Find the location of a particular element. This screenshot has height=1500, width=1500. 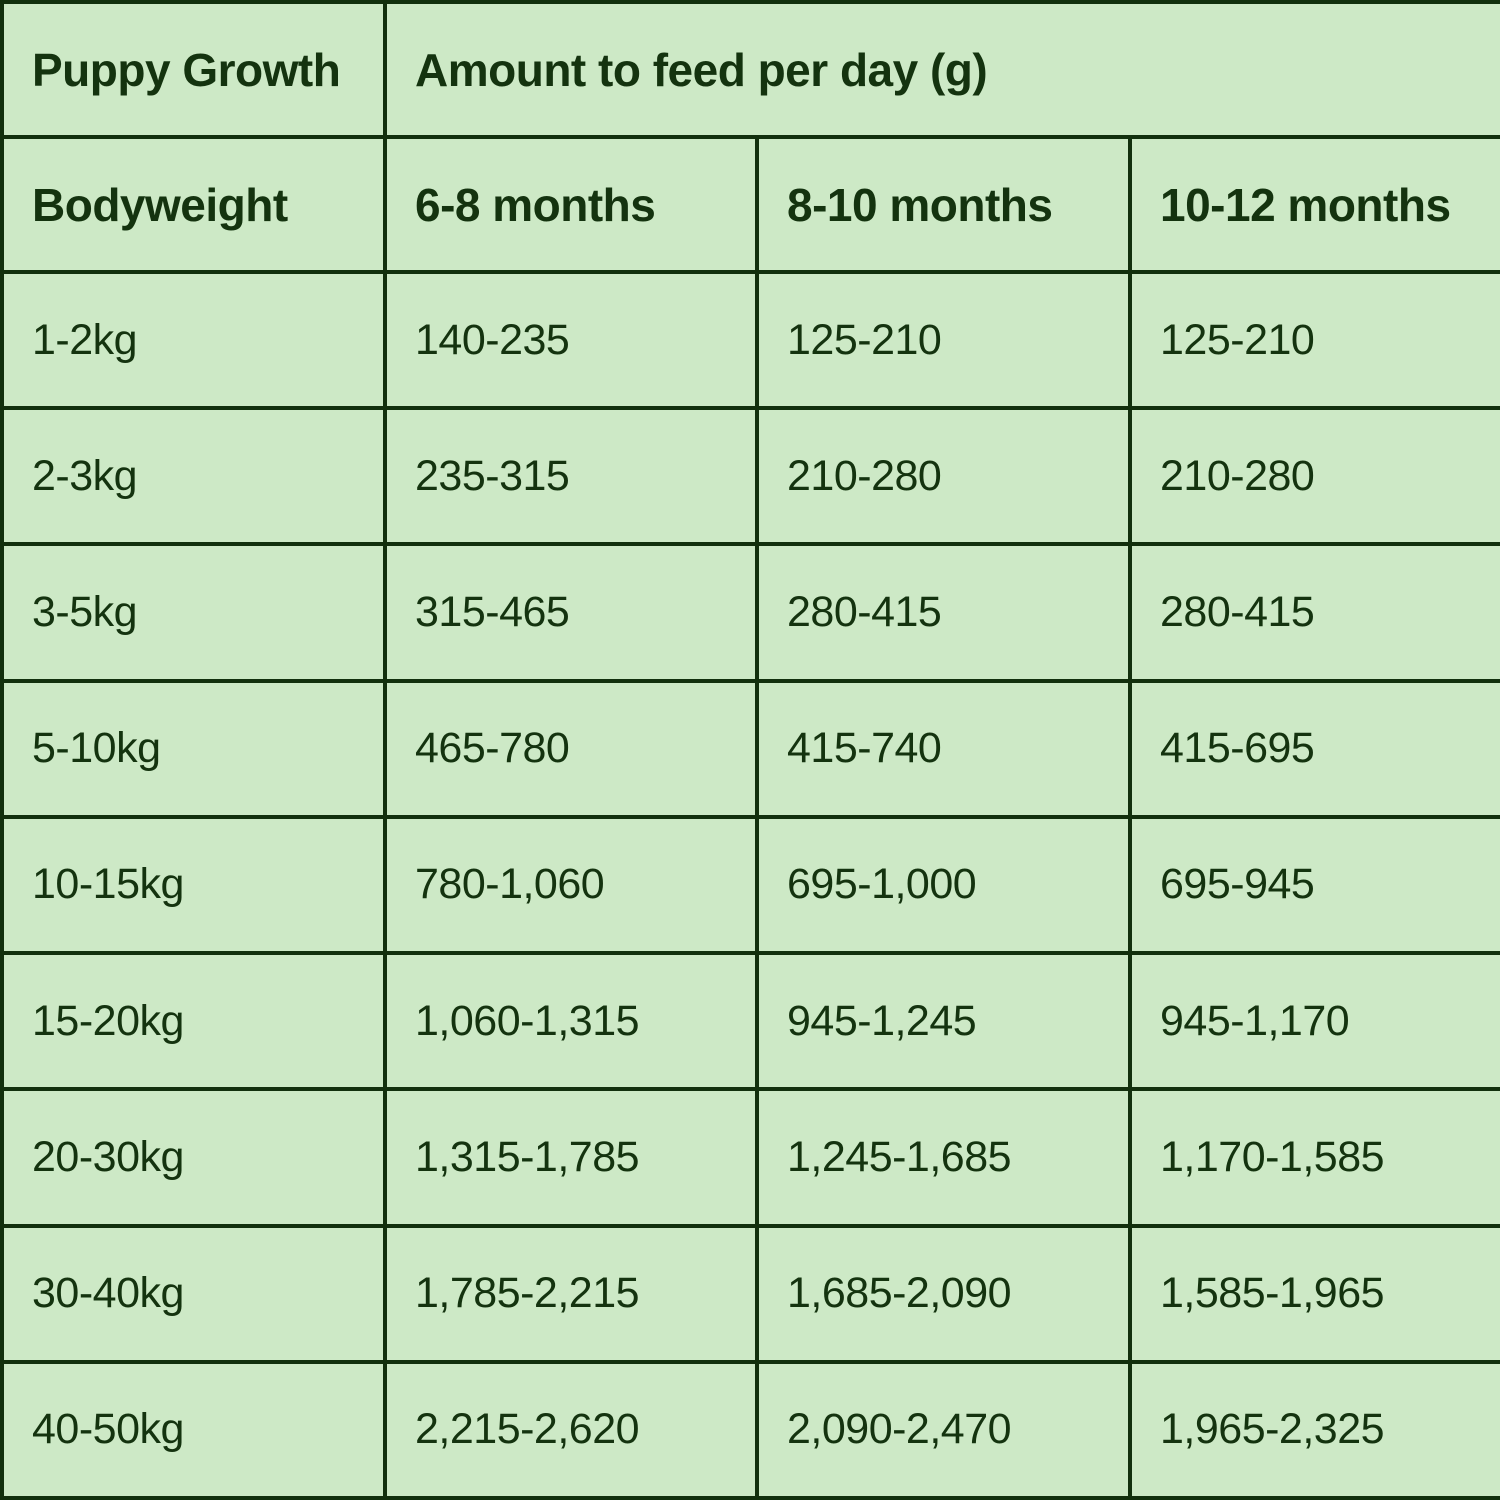

bodyweight-cell: 1-2kg is located at coordinates (193, 340).